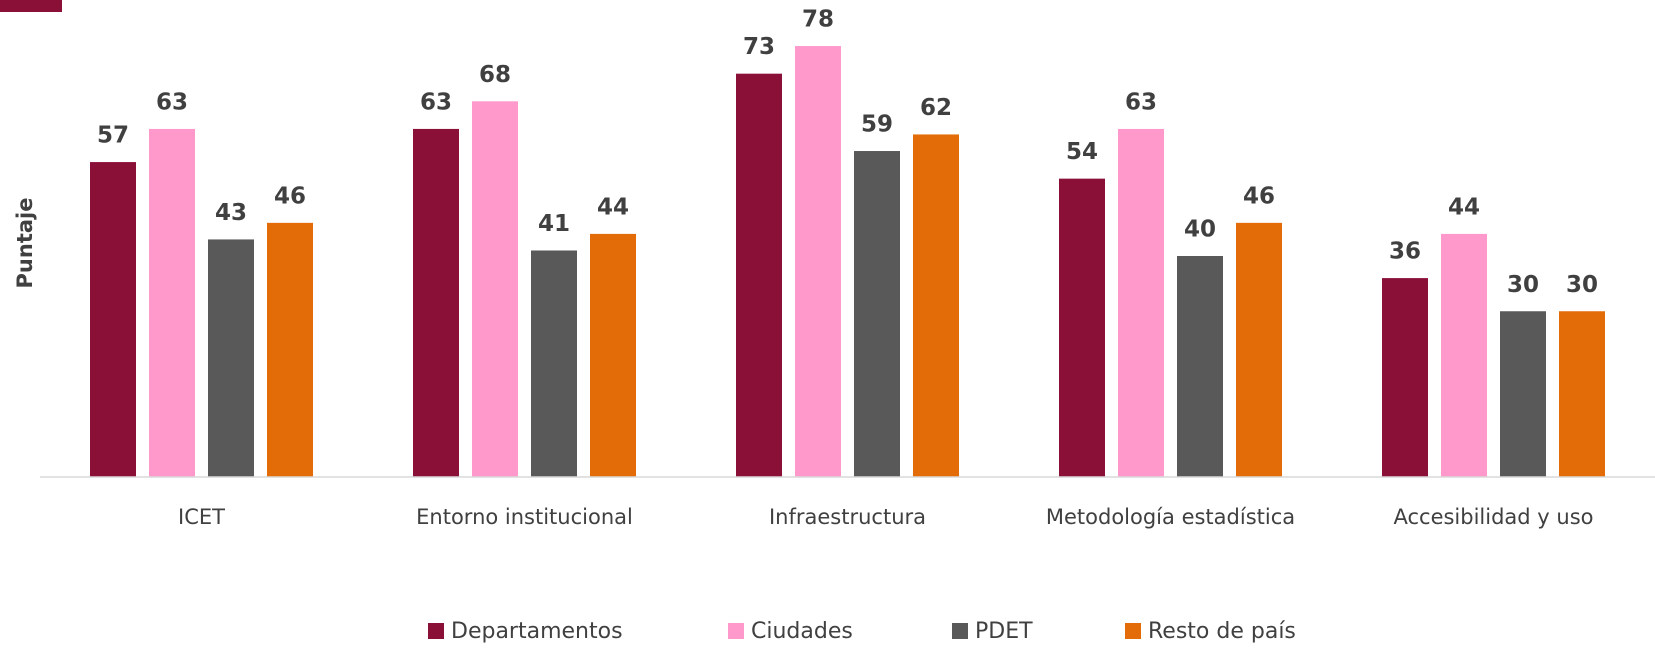  Describe the element at coordinates (1405, 252) in the screenshot. I see `data-label: 36` at that location.